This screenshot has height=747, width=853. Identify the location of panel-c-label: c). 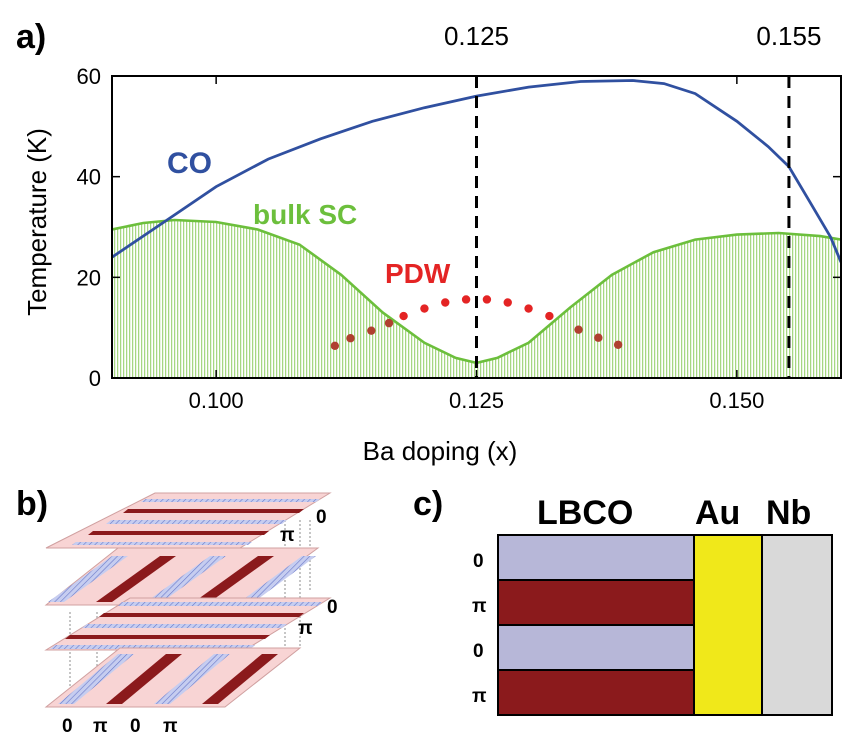
(428, 504).